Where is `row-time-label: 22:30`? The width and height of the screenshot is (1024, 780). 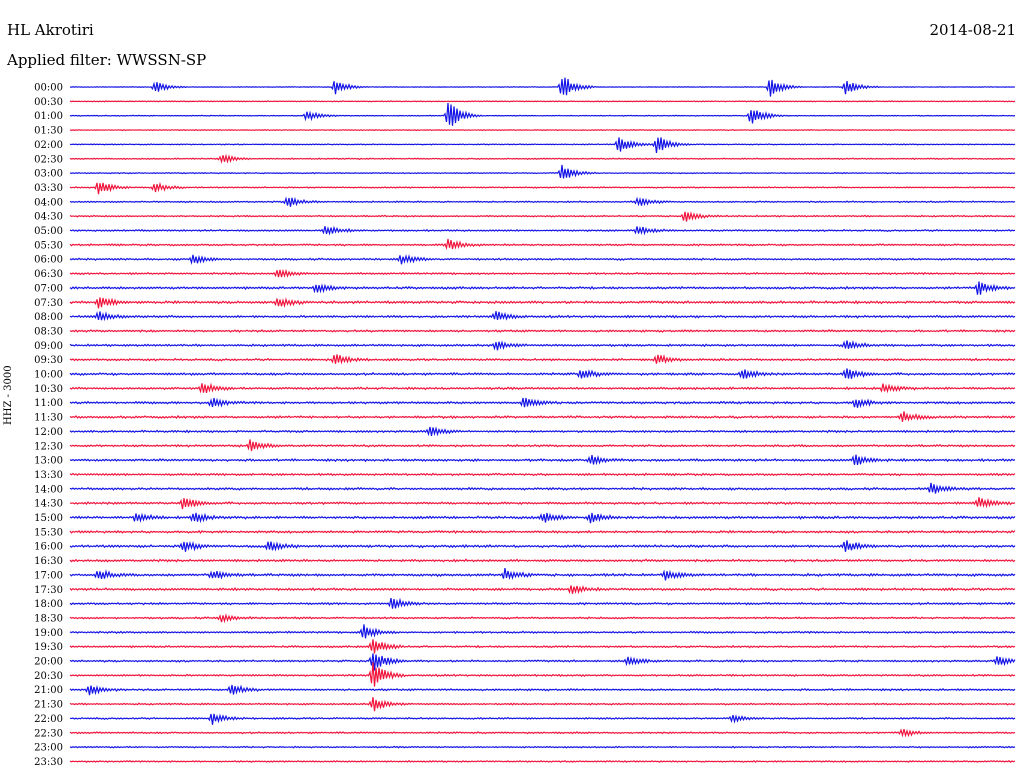
row-time-label: 22:30 is located at coordinates (48, 733).